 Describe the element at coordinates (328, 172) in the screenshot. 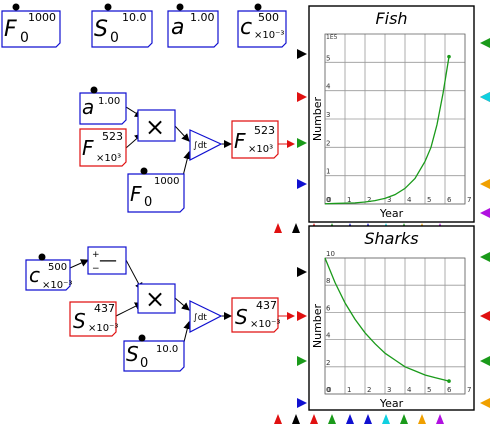

I see `y-tick-label: 1` at that location.